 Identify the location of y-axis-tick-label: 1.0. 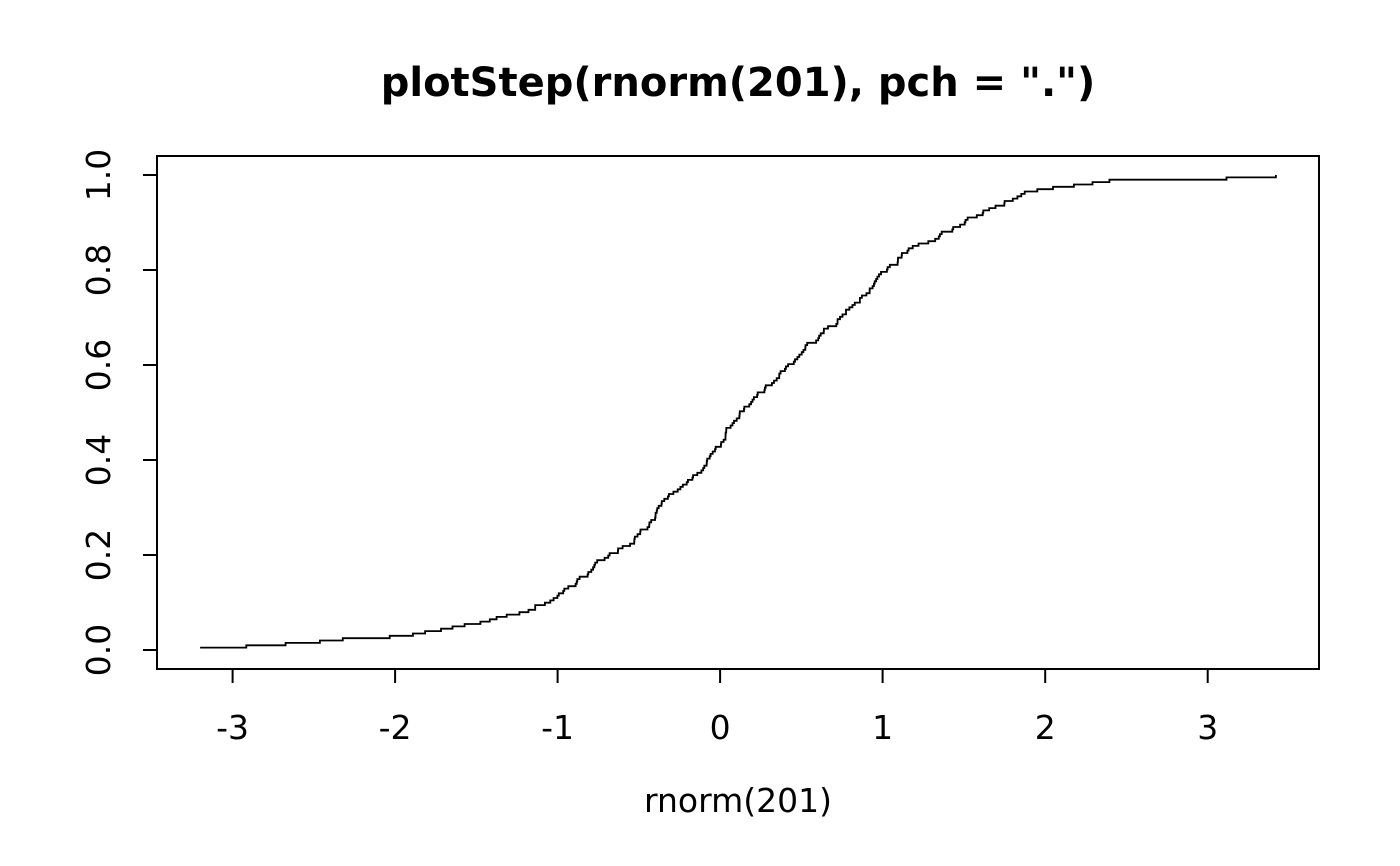
(98, 175).